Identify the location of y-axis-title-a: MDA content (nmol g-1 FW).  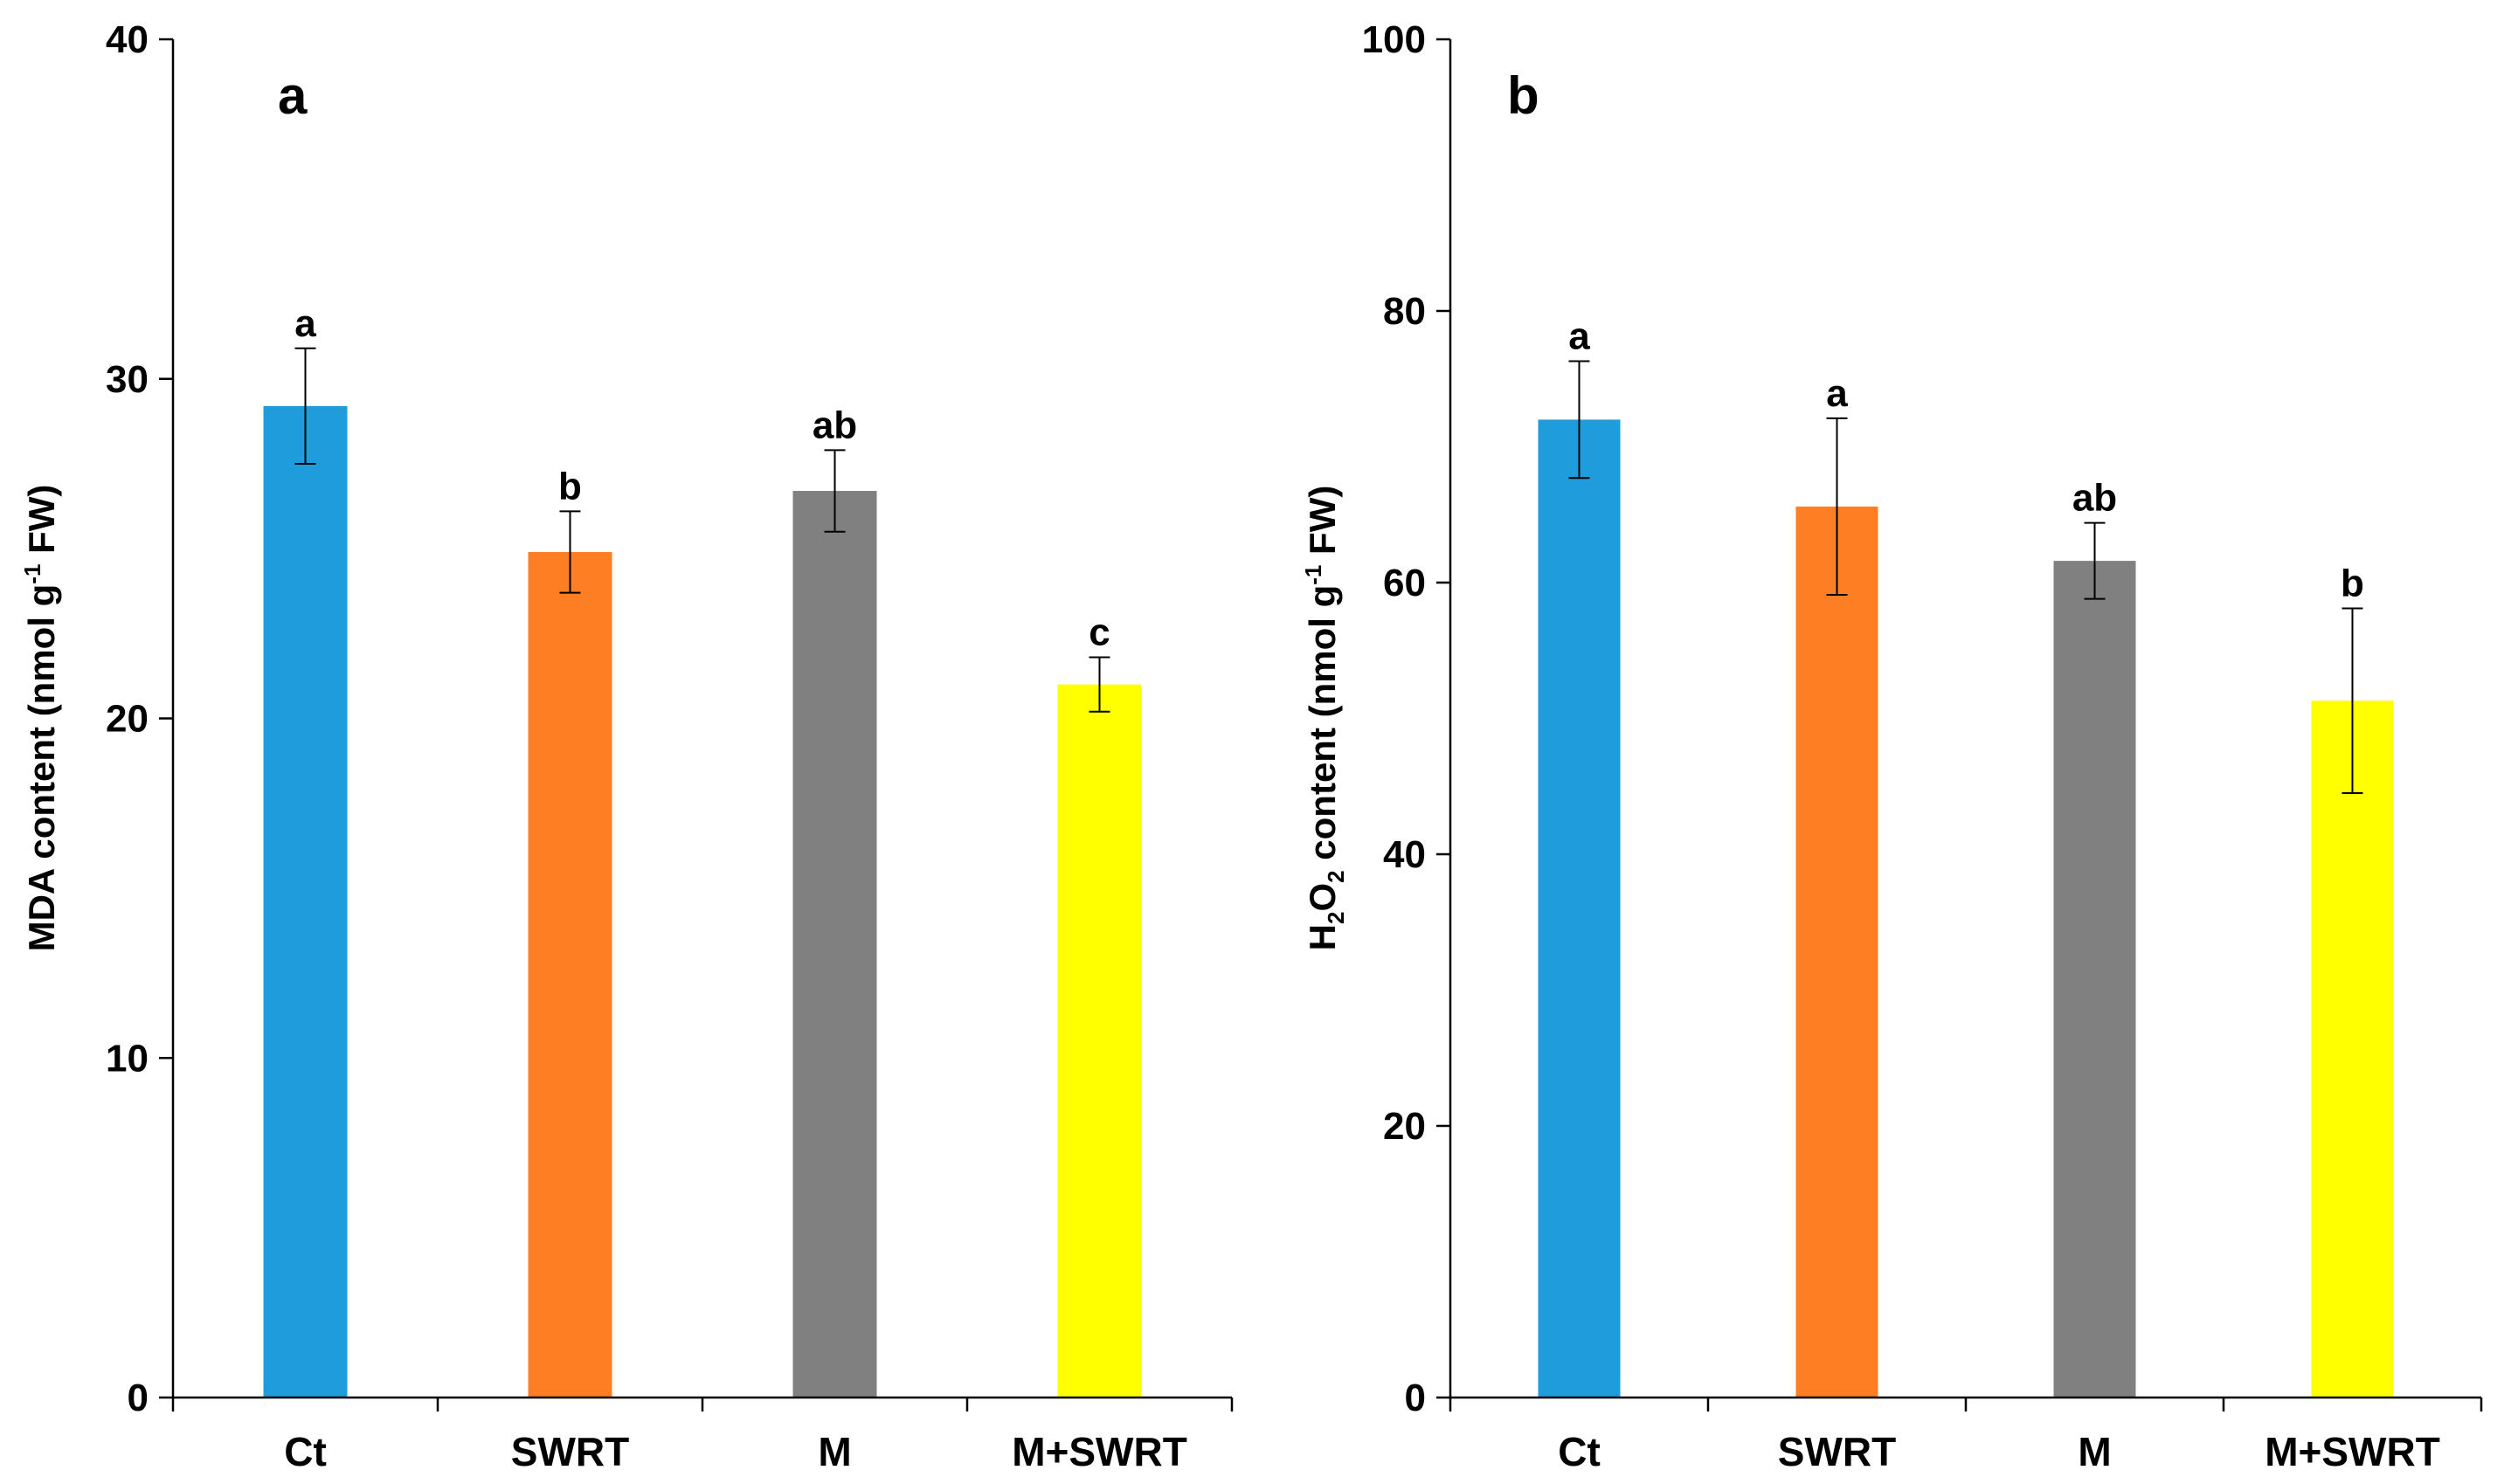
(40, 718).